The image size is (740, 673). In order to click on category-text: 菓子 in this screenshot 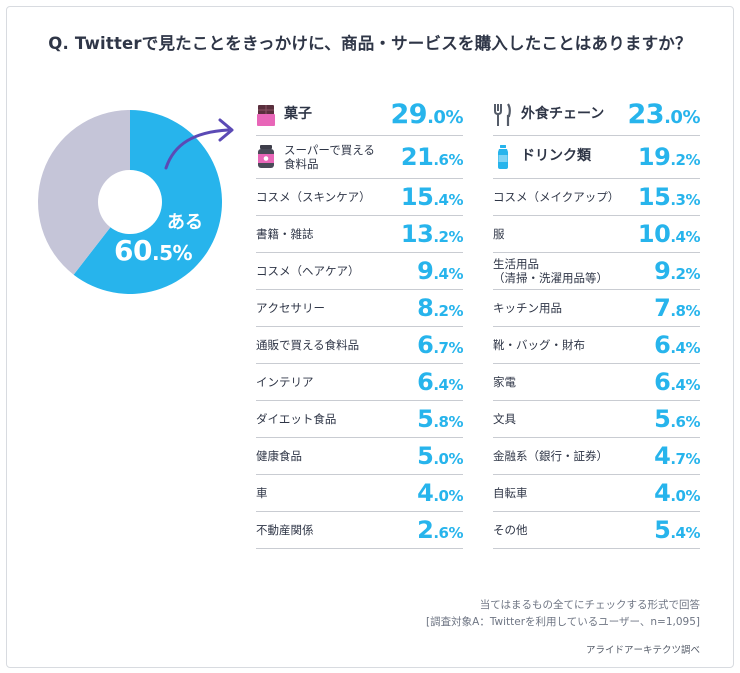, I will do `click(298, 115)`.